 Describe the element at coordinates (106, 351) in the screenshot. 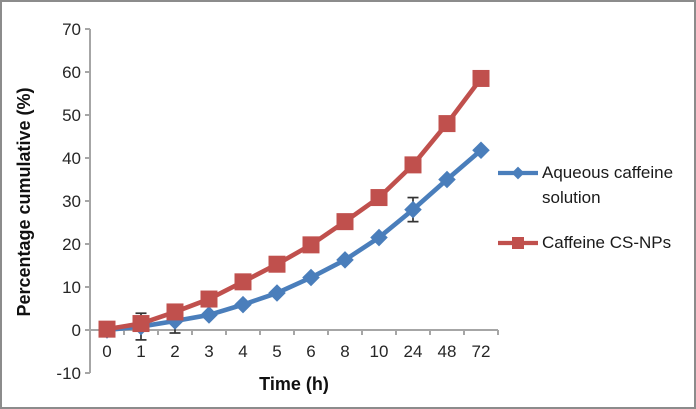

I see `x-tick-label: 0` at that location.